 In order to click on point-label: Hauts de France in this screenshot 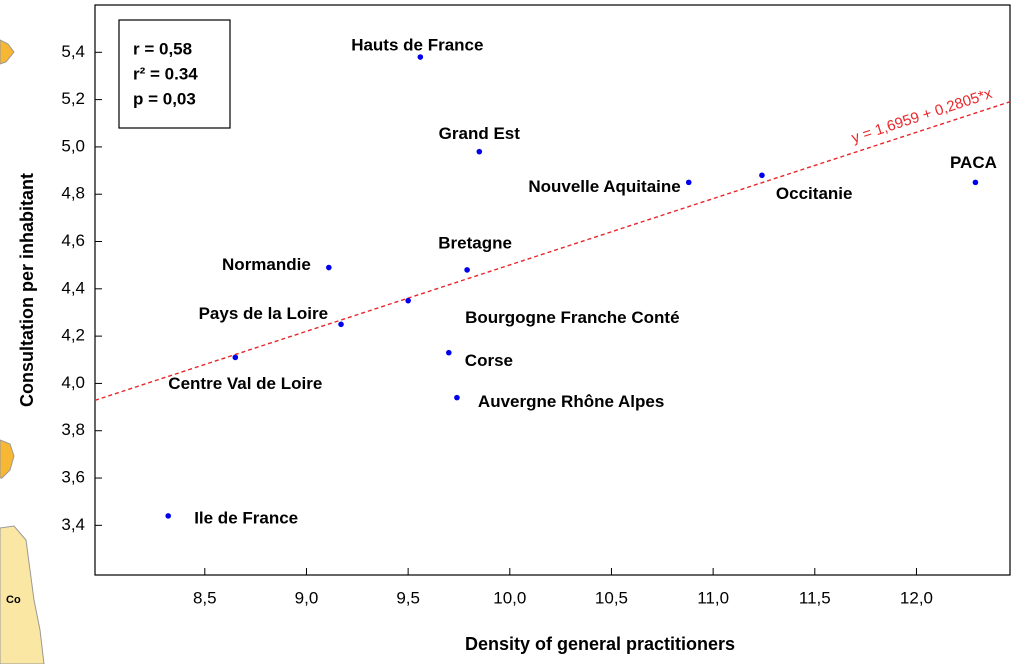, I will do `click(417, 45)`.